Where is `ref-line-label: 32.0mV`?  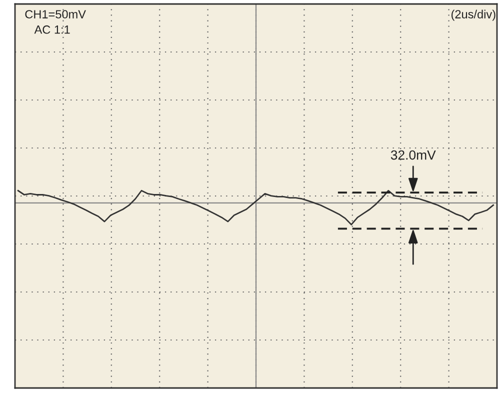
ref-line-label: 32.0mV is located at coordinates (413, 155).